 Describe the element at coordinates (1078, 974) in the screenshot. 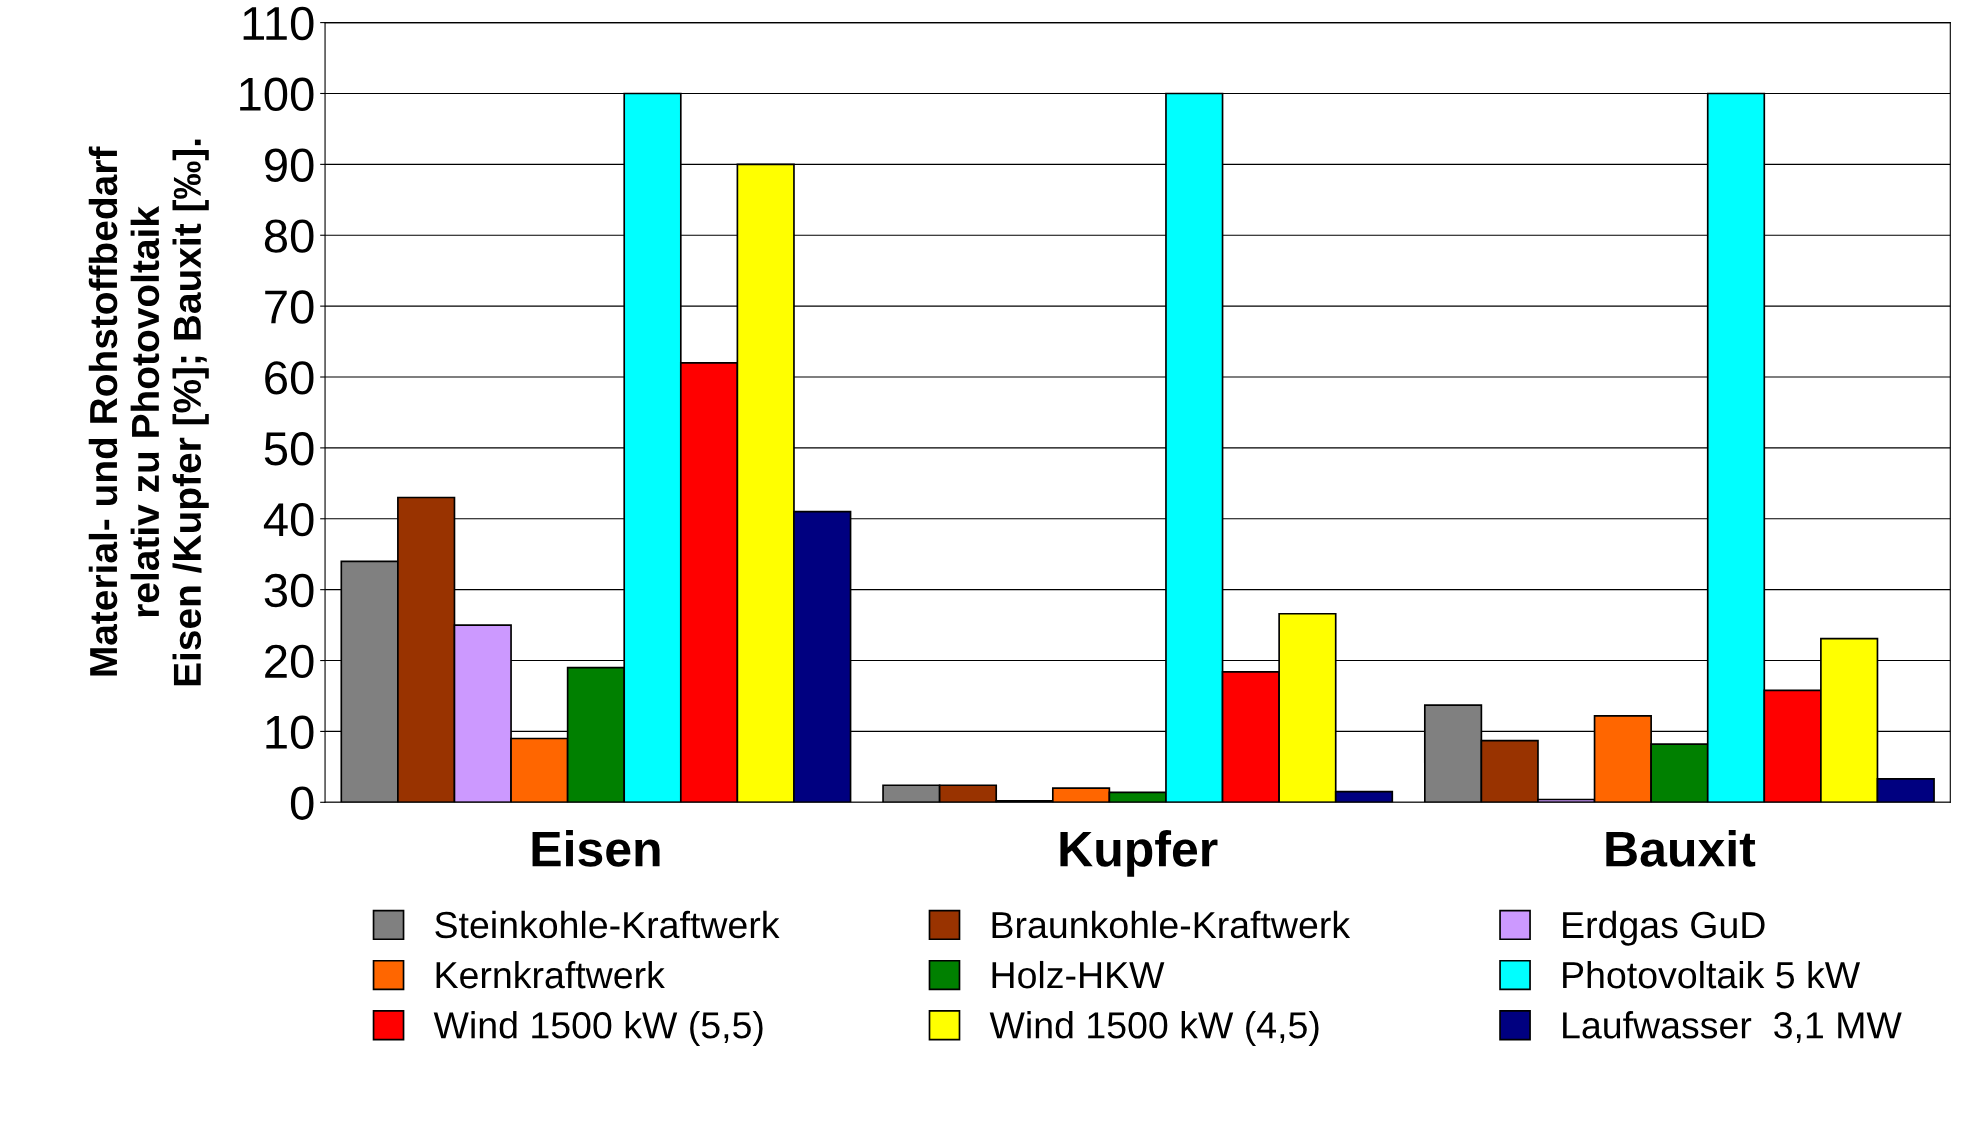

I see `legend-label: Holz-HKW` at that location.